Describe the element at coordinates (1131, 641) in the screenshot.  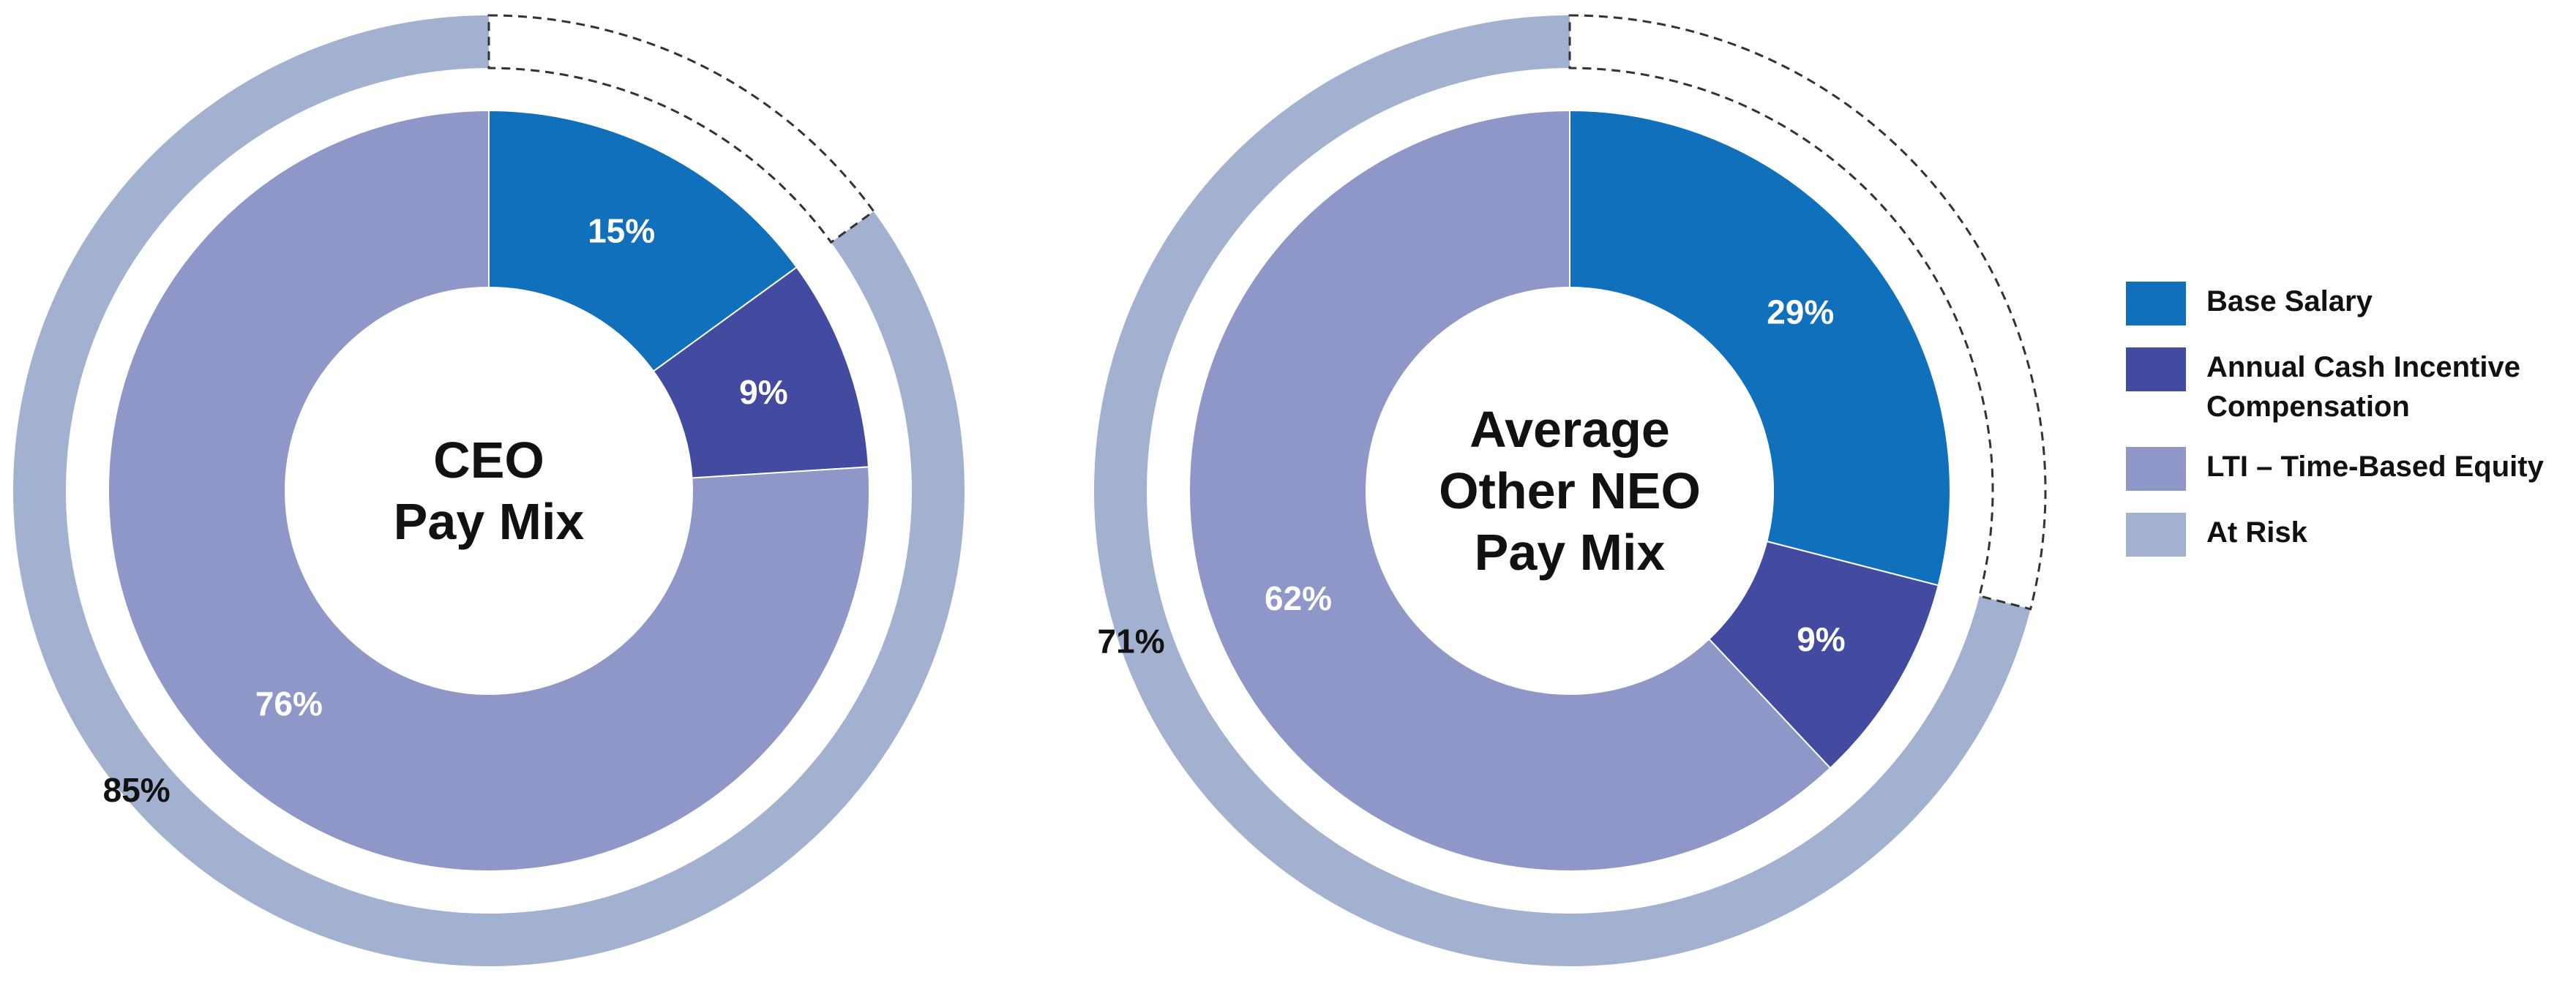
I see `at-risk-label-1: 71%` at that location.